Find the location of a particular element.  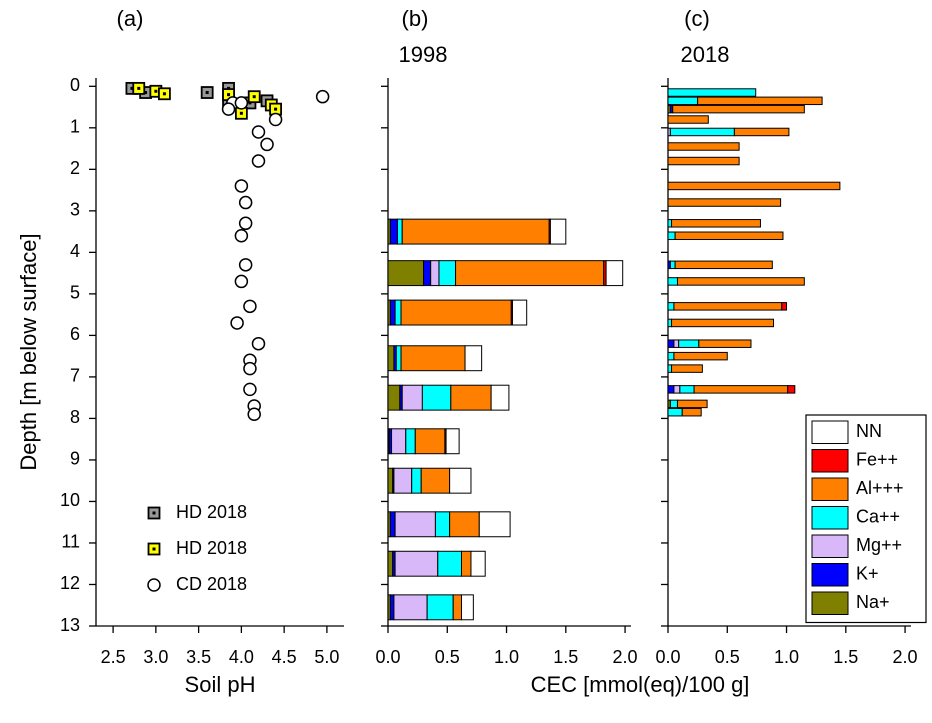

y-tick-label: 6 is located at coordinates (75, 334).